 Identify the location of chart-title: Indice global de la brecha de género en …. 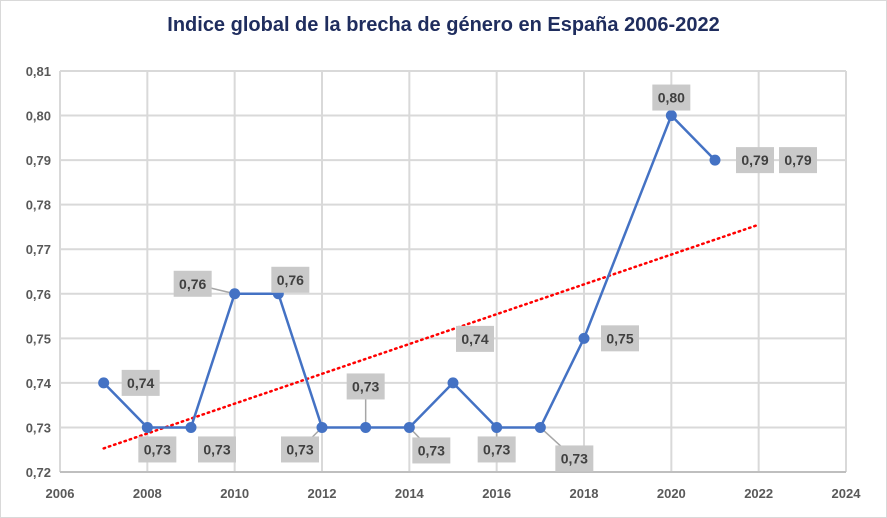
(443, 25).